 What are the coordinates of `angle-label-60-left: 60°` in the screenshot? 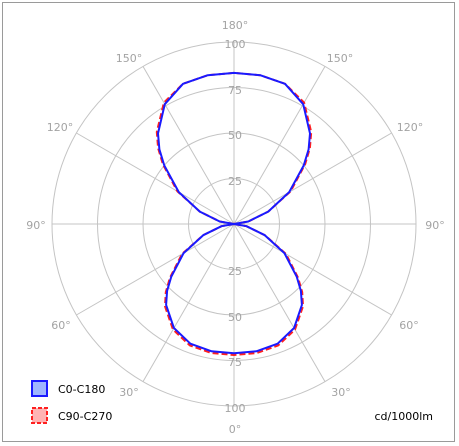 It's located at (61, 325).